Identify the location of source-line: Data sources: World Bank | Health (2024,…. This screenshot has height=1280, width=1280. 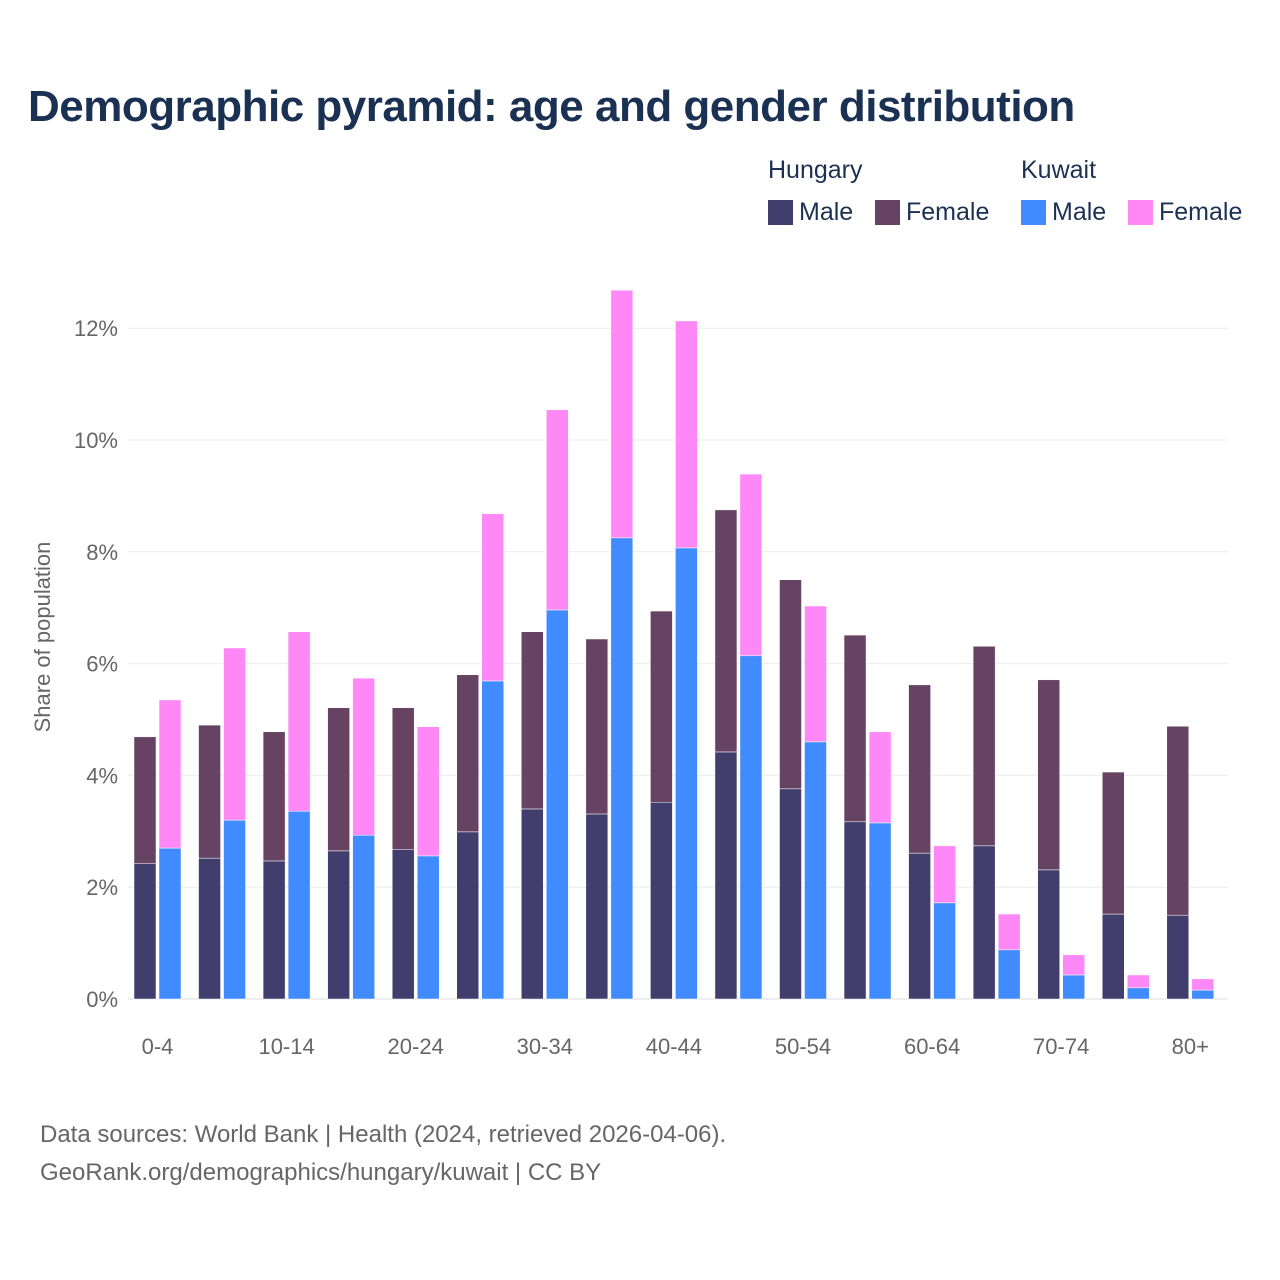
(383, 1134).